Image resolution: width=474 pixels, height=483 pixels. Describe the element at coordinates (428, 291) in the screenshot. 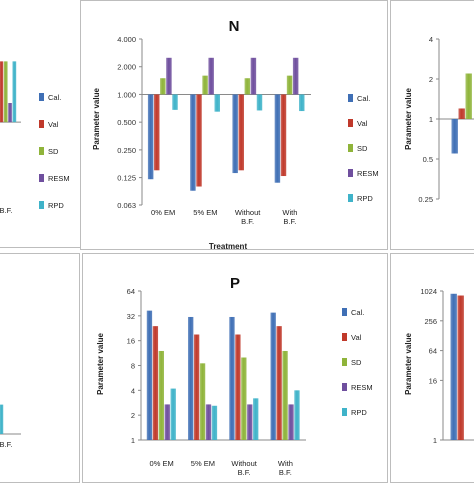

I see `y-tick-label: 1024` at that location.